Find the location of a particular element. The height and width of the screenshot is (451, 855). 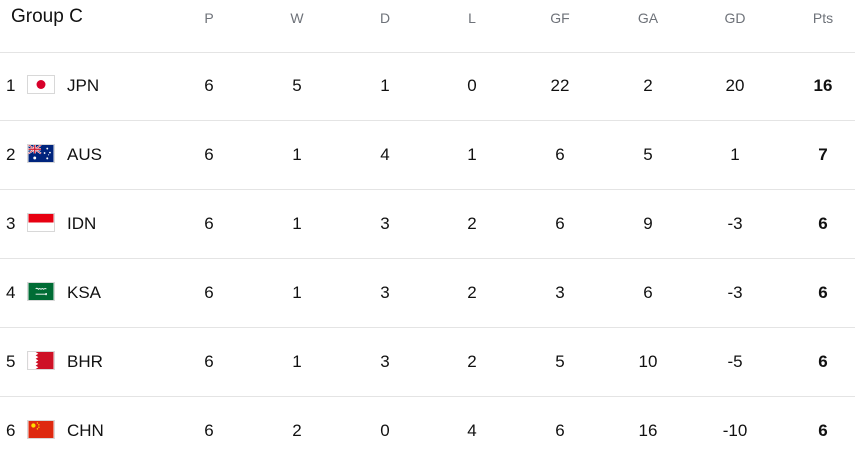

saudi-arabia-flag-icon is located at coordinates (41, 291).